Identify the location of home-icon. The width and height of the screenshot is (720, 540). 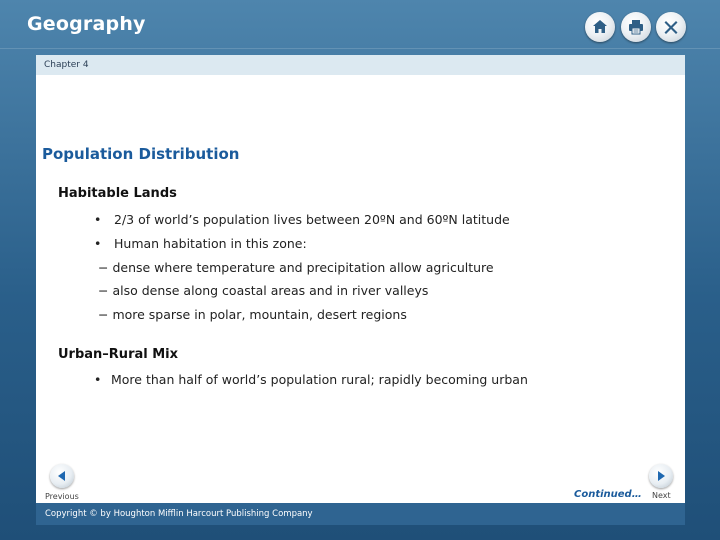
(600, 26).